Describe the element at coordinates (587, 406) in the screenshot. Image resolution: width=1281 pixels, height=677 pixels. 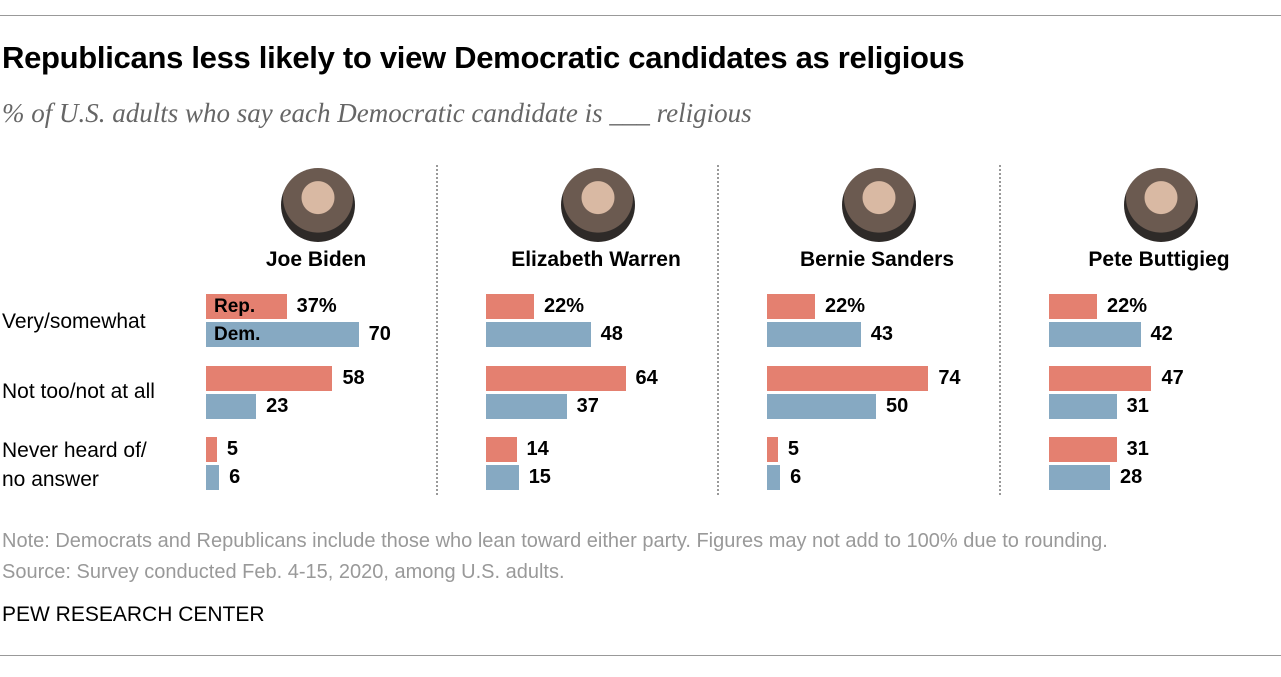
I see `data-label: 37` at that location.